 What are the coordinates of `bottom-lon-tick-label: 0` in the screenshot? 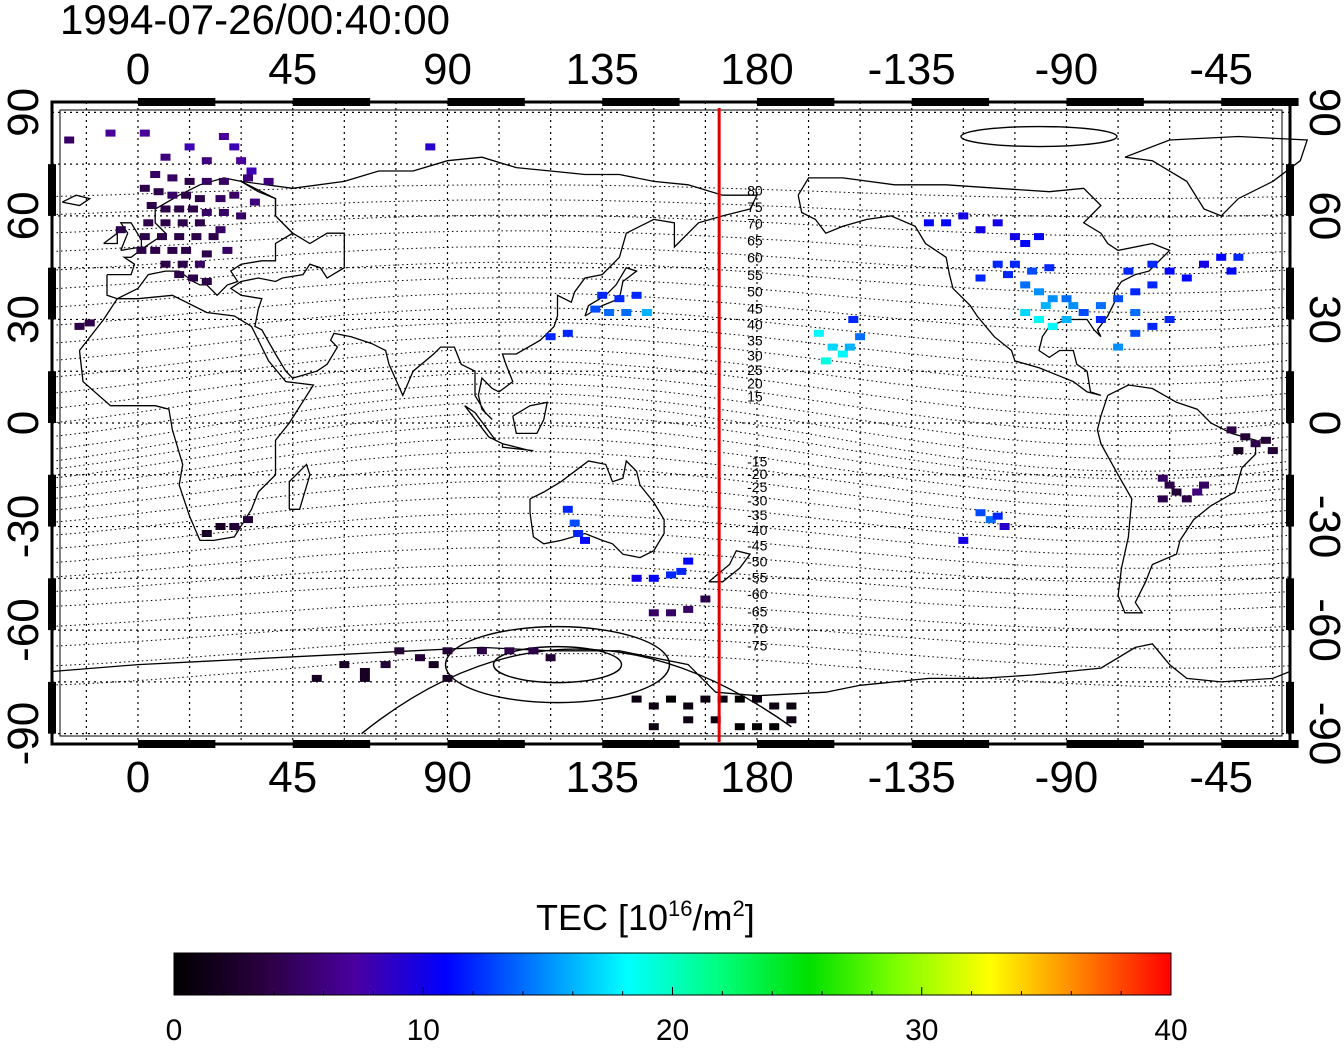 It's located at (138, 777).